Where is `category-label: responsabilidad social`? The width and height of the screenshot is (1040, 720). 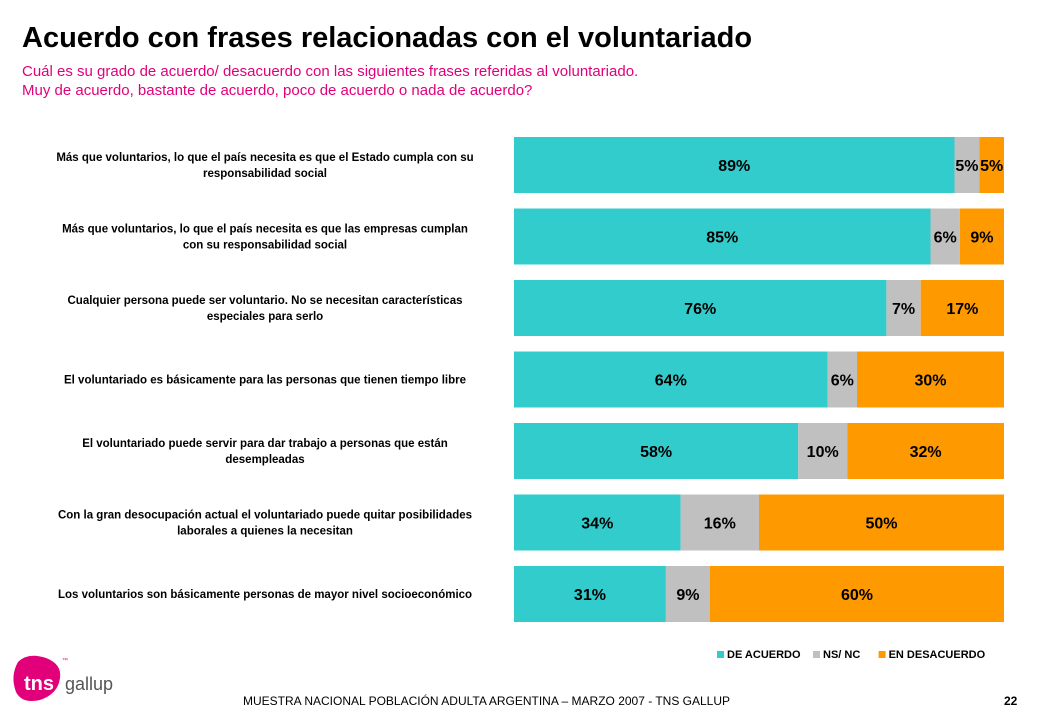 category-label: responsabilidad social is located at coordinates (265, 174).